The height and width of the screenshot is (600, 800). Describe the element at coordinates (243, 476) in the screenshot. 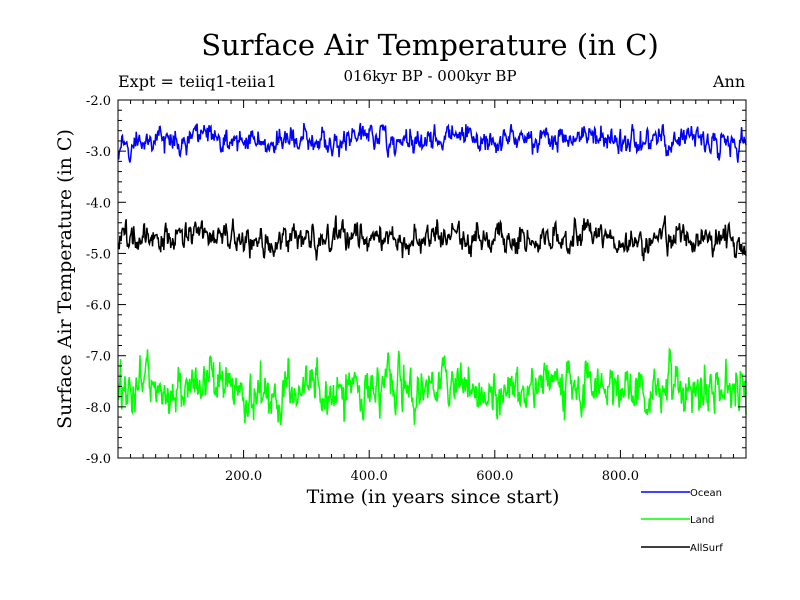

I see `x-tick-label: 200.0` at that location.